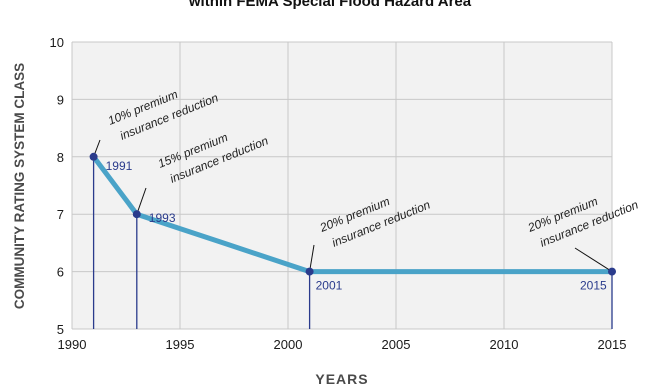  I want to click on y-axis-label: COMMUNITY RATING SYSTEM CLASS, so click(19, 186).